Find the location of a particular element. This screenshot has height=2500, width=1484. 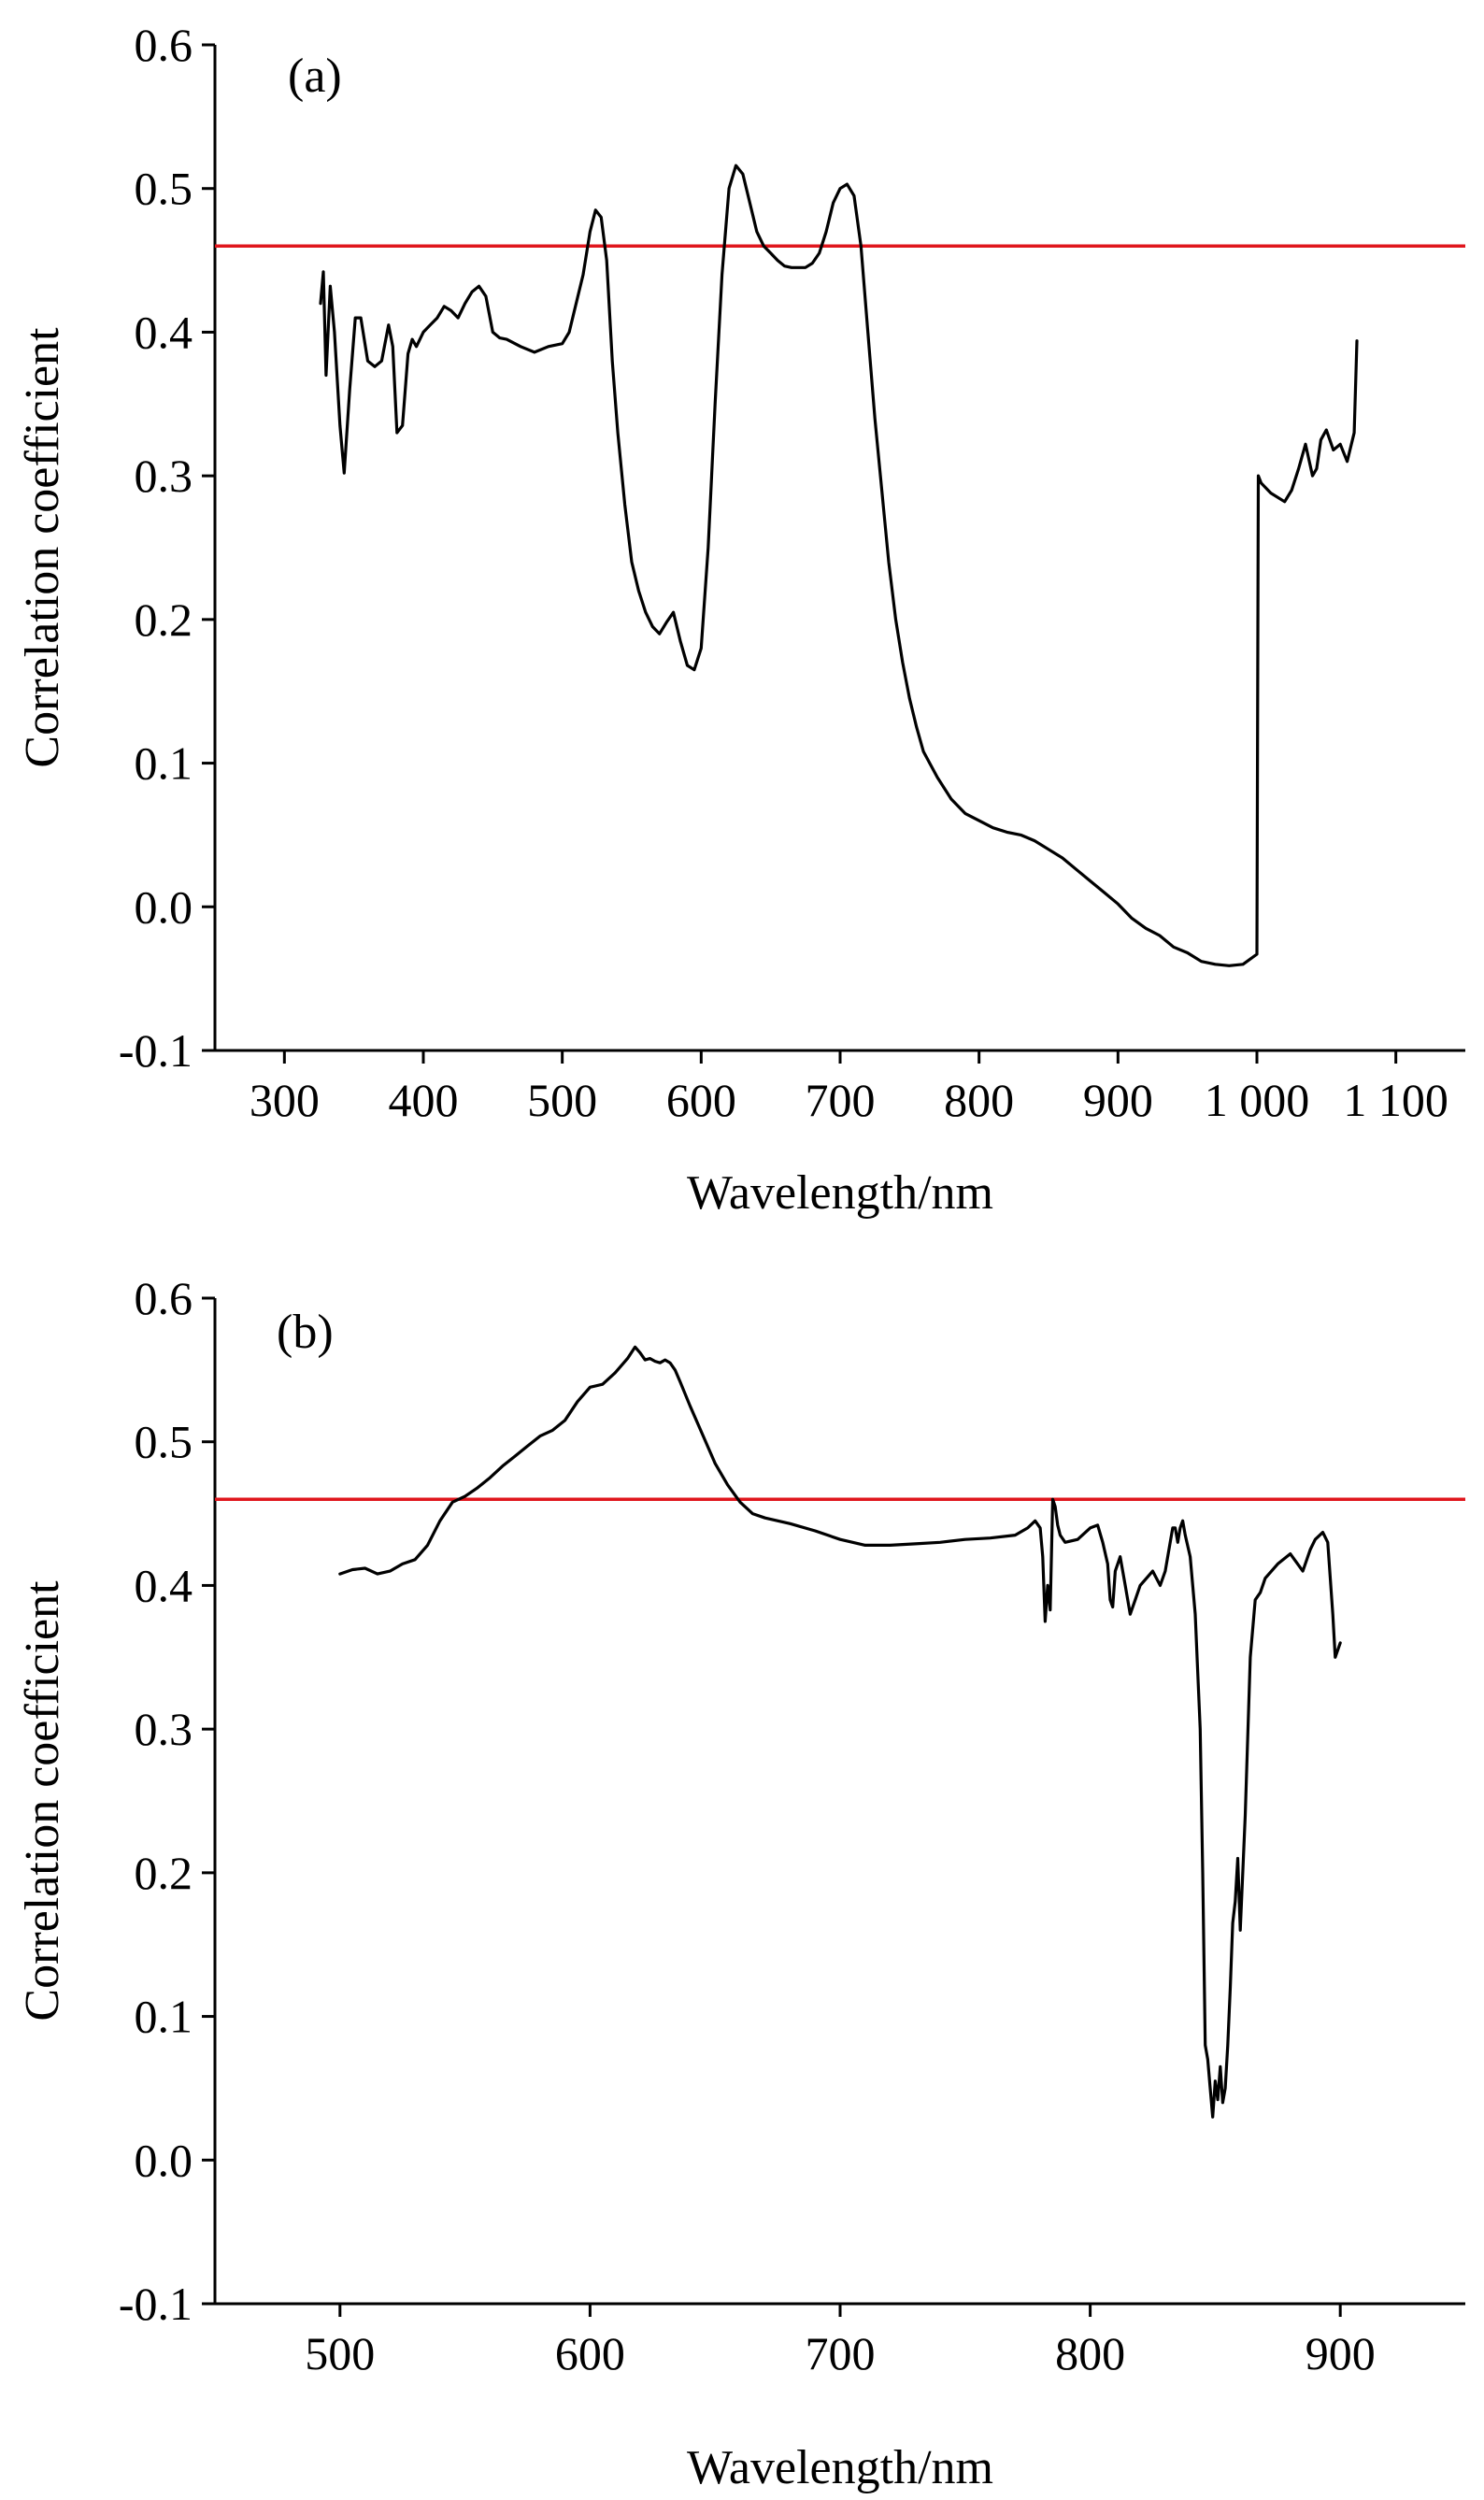

x-tick-label: 400 is located at coordinates (424, 1100).